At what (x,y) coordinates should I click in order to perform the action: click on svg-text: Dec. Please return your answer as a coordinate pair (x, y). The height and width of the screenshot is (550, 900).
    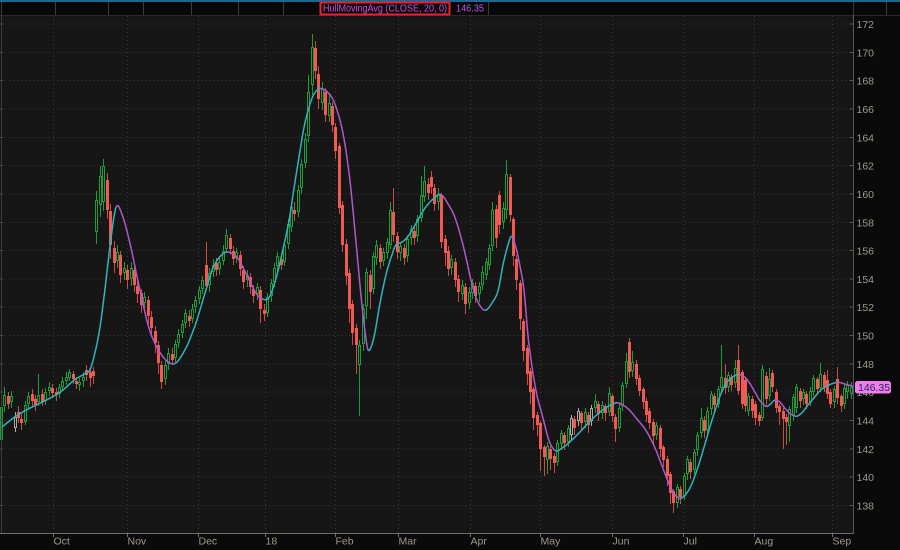
    Looking at the image, I should click on (208, 542).